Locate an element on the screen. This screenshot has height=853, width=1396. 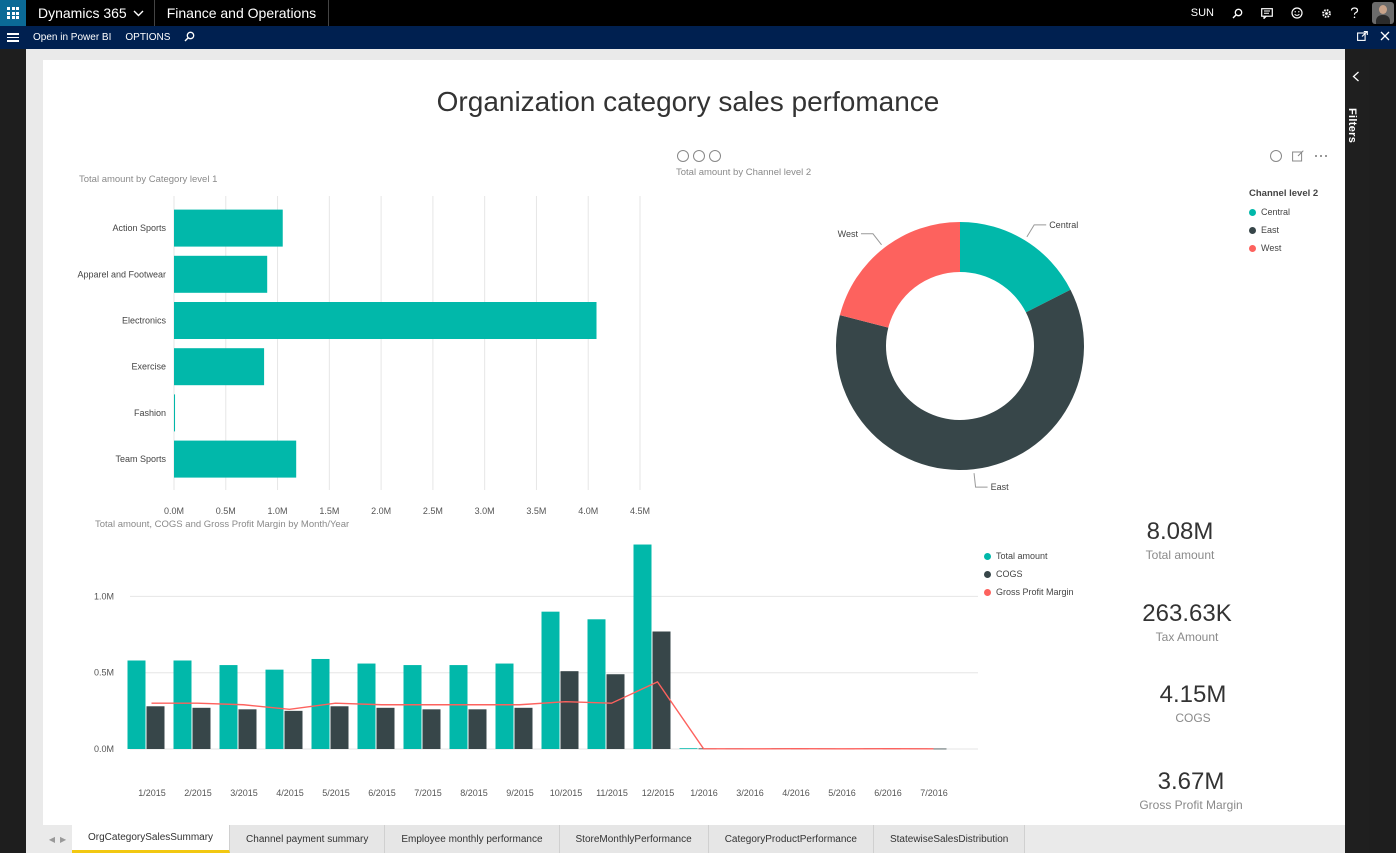
x-tick-label: 7/2015 is located at coordinates (428, 793).